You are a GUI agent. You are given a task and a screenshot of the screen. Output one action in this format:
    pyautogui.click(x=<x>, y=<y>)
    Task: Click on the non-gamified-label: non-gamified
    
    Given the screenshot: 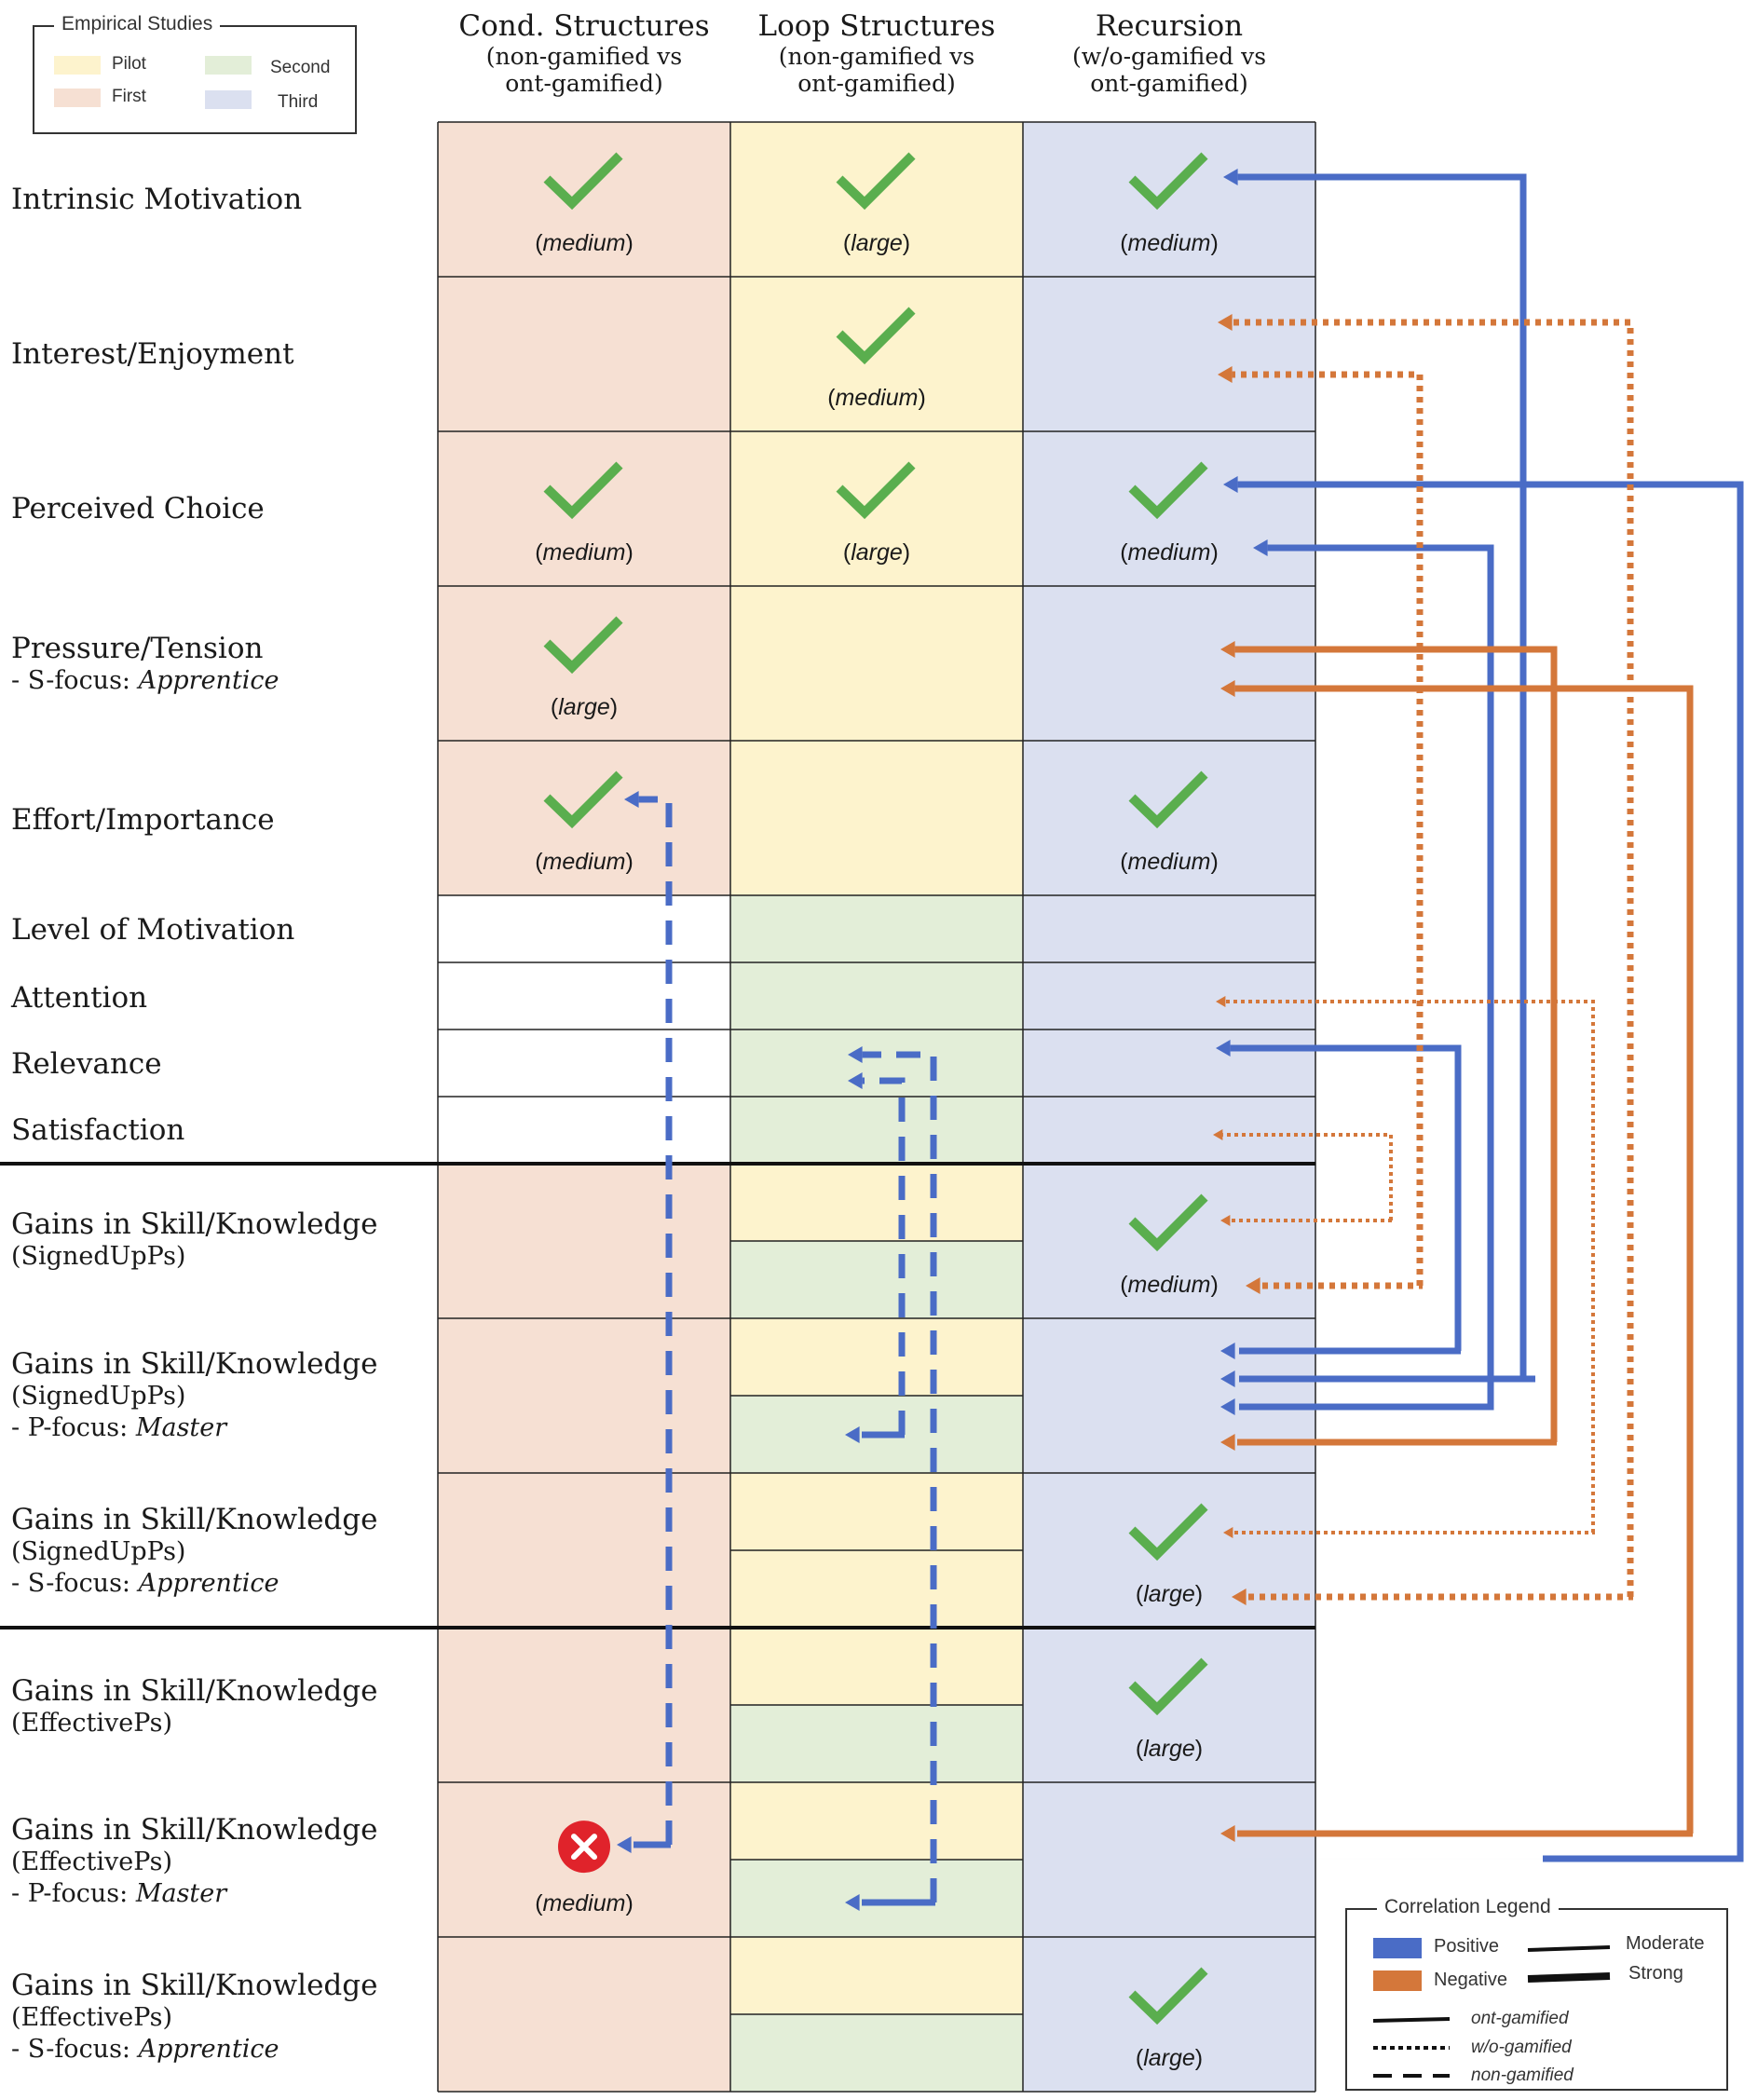 What is the action you would take?
    pyautogui.click(x=1523, y=2075)
    